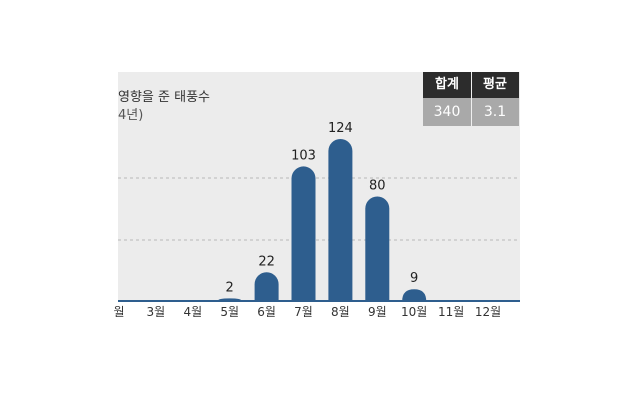  I want to click on summary-header-total: 합계, so click(447, 85).